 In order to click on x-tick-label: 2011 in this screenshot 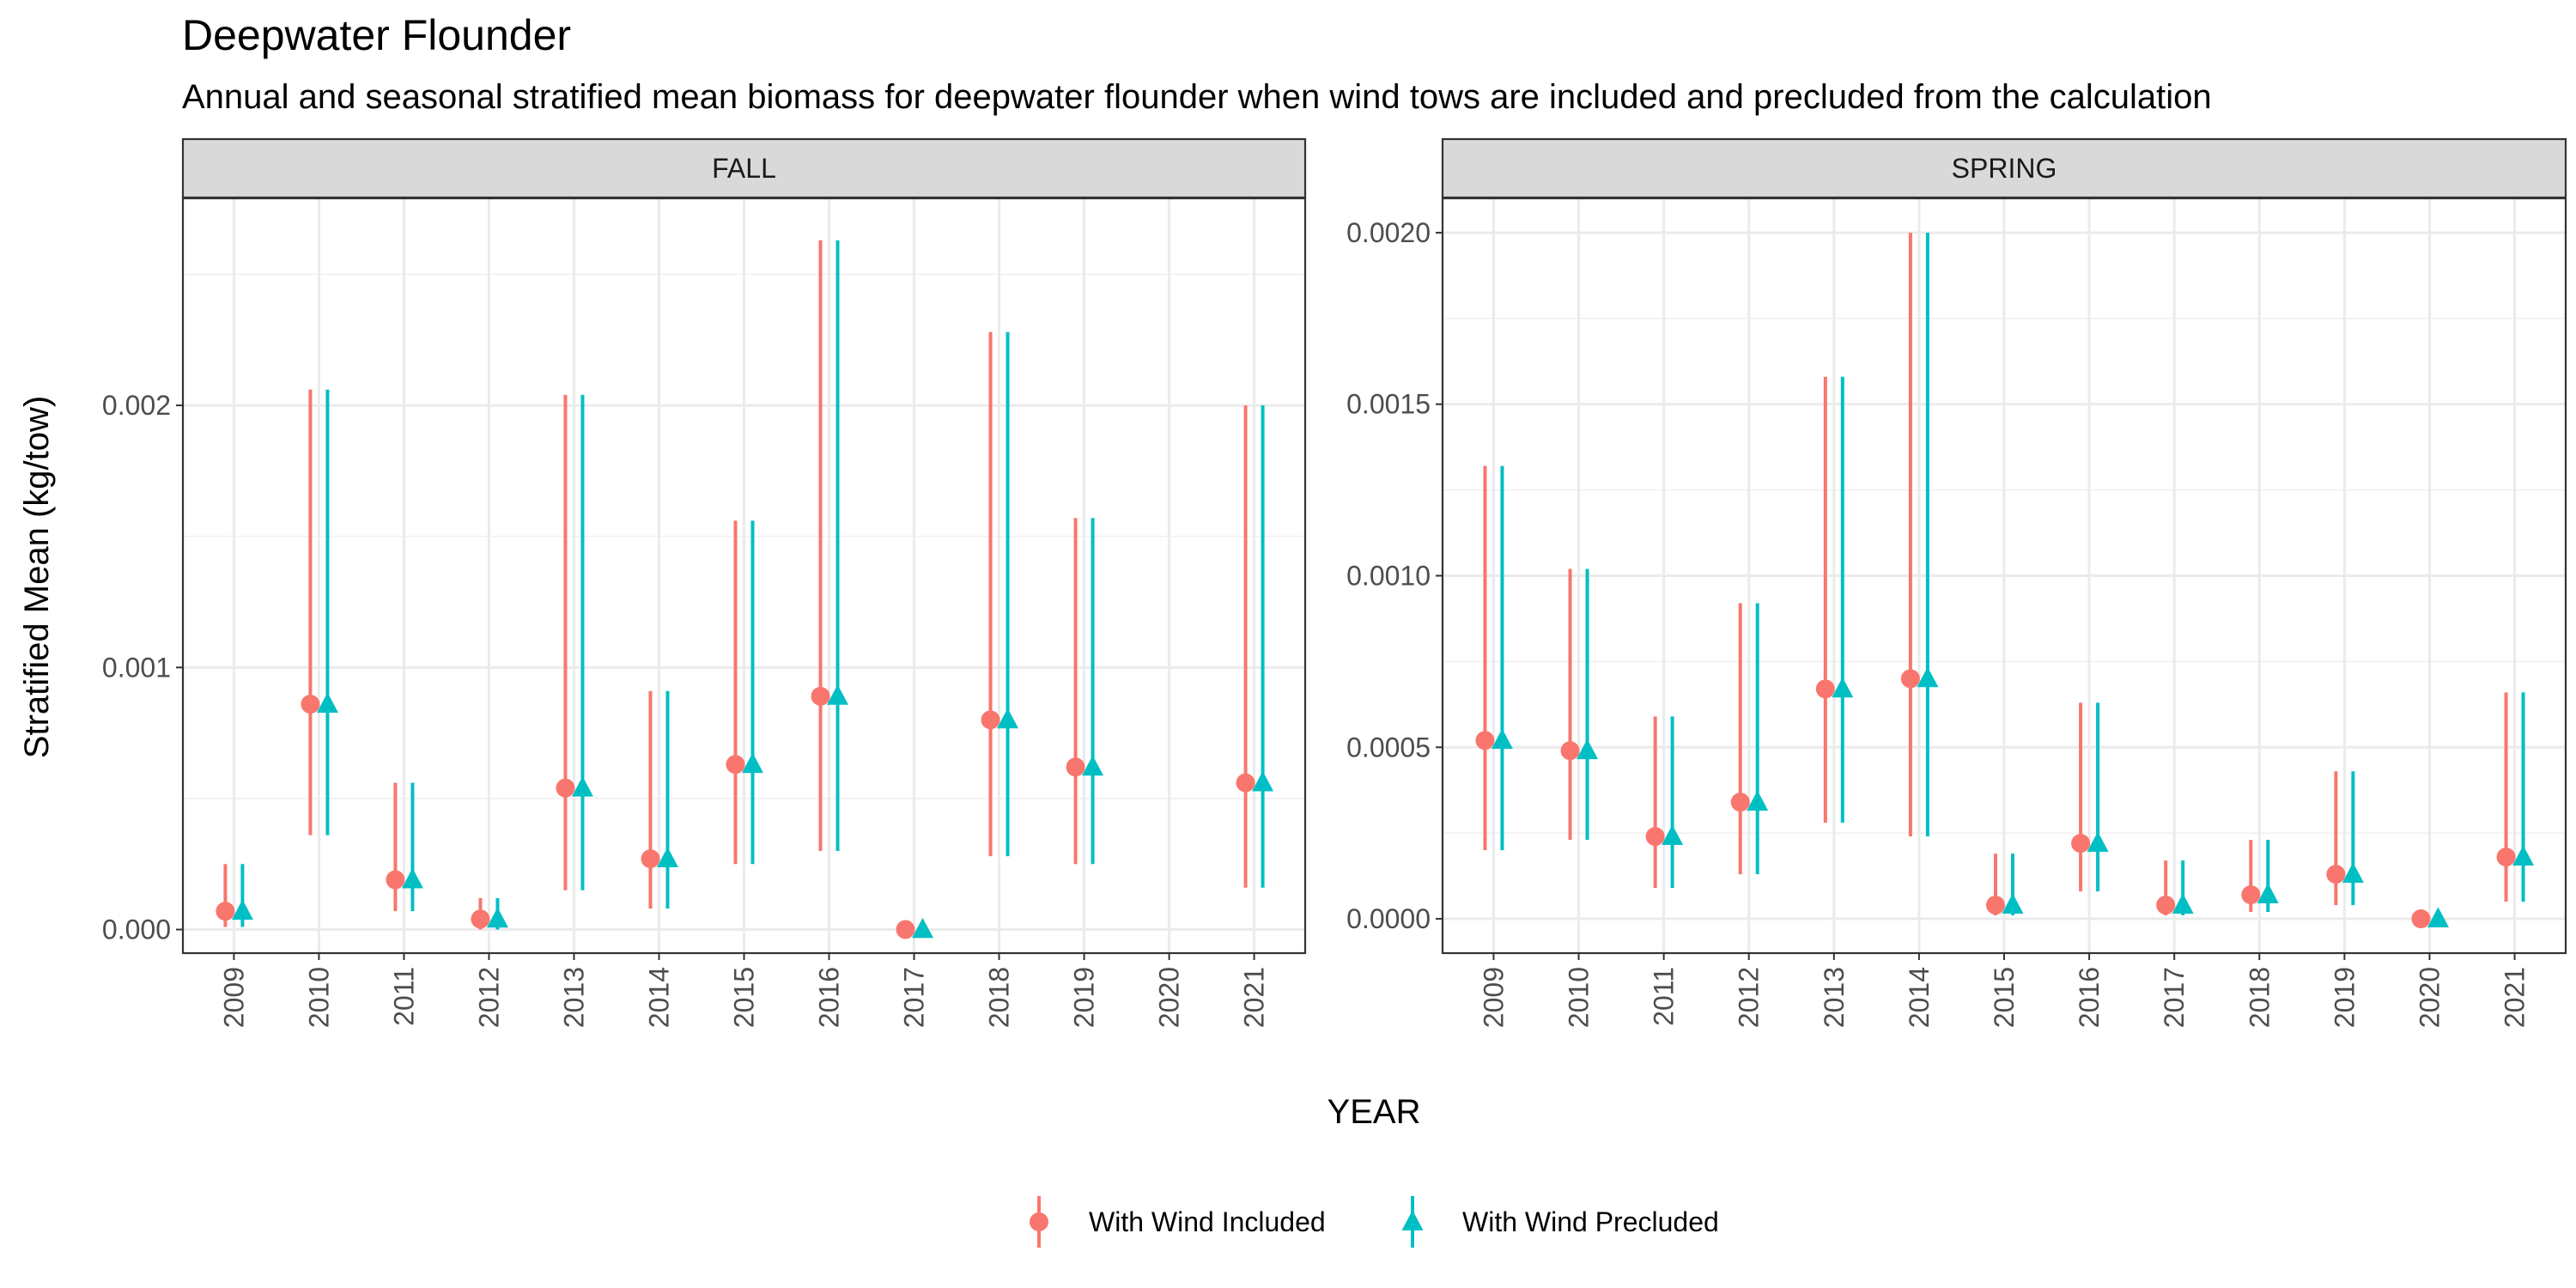, I will do `click(403, 996)`.